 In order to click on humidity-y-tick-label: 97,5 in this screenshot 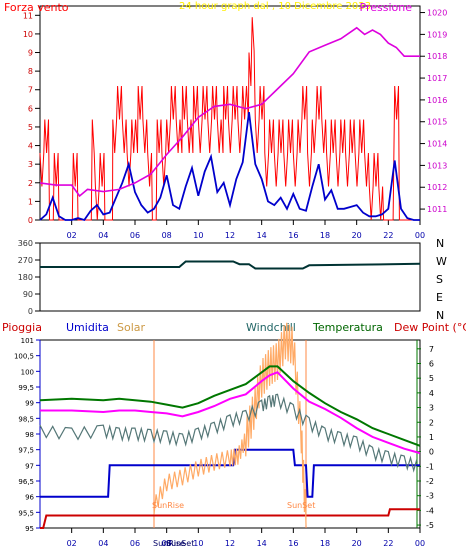, I will do `click(26, 451)`.